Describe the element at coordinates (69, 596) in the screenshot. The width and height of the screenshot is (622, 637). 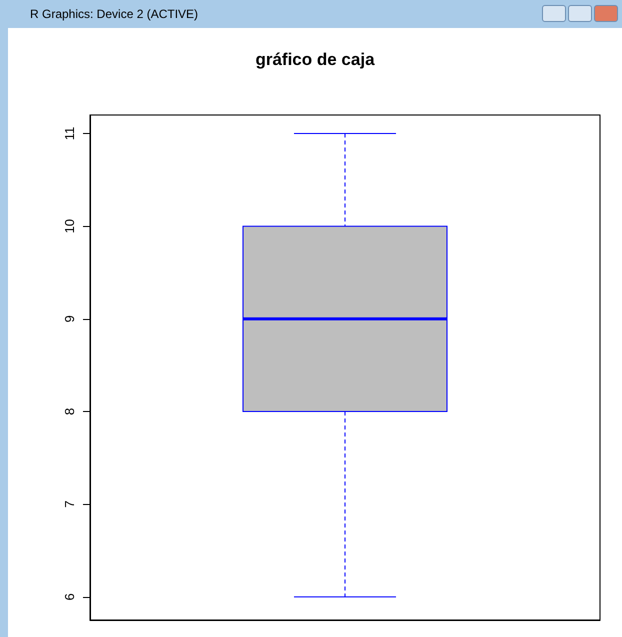
I see `y-tick-label: 6` at that location.